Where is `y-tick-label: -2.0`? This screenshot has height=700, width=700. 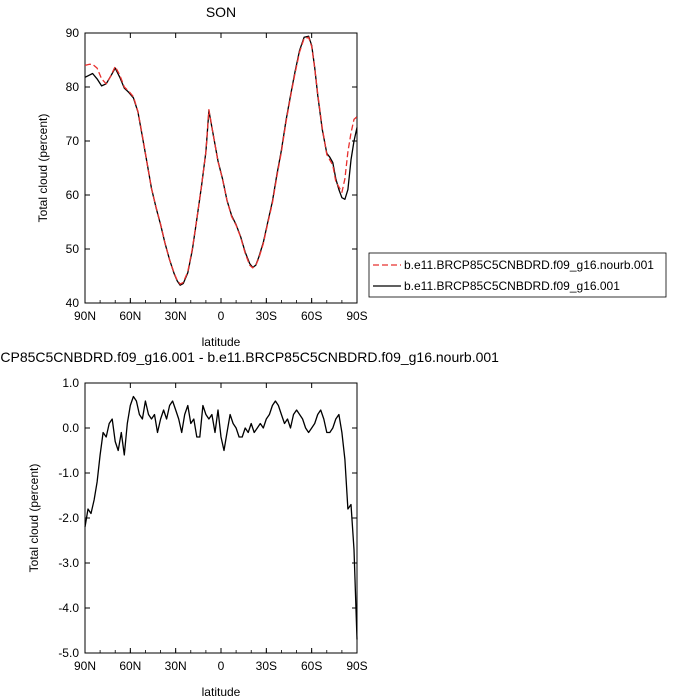 y-tick-label: -2.0 is located at coordinates (68, 518).